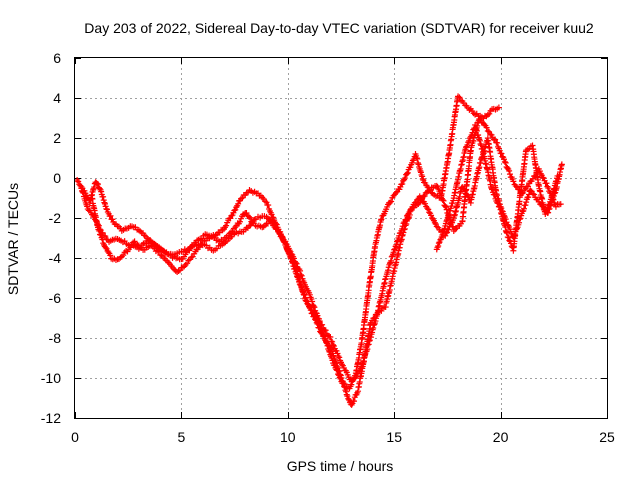 Image resolution: width=640 pixels, height=480 pixels. I want to click on y-tick-label: 0, so click(57, 178).